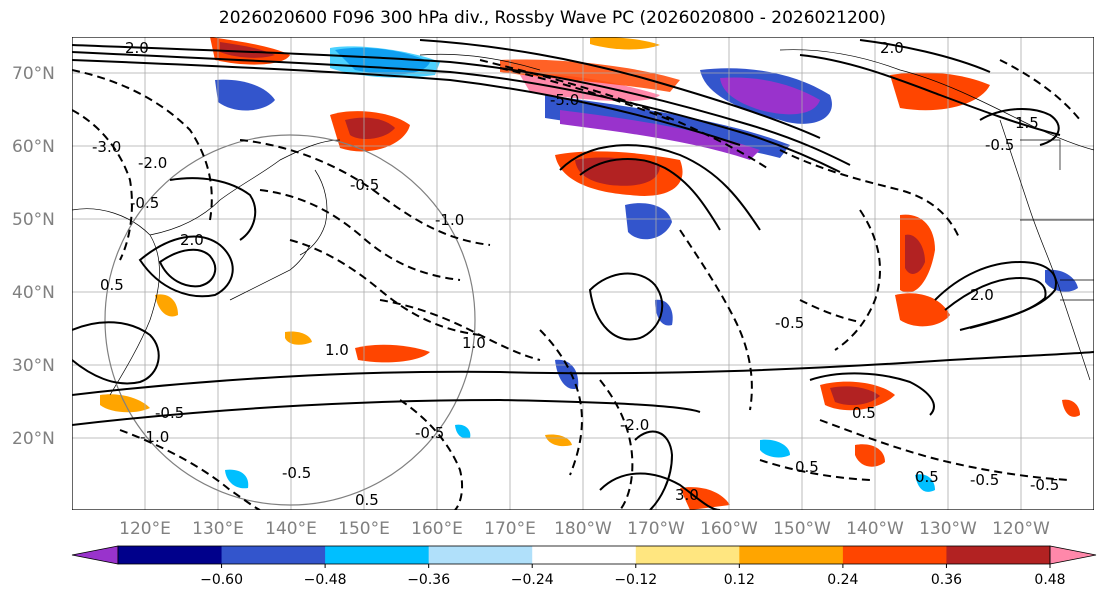 The width and height of the screenshot is (1105, 604). What do you see at coordinates (802, 529) in the screenshot?
I see `lon-label: 150°W` at bounding box center [802, 529].